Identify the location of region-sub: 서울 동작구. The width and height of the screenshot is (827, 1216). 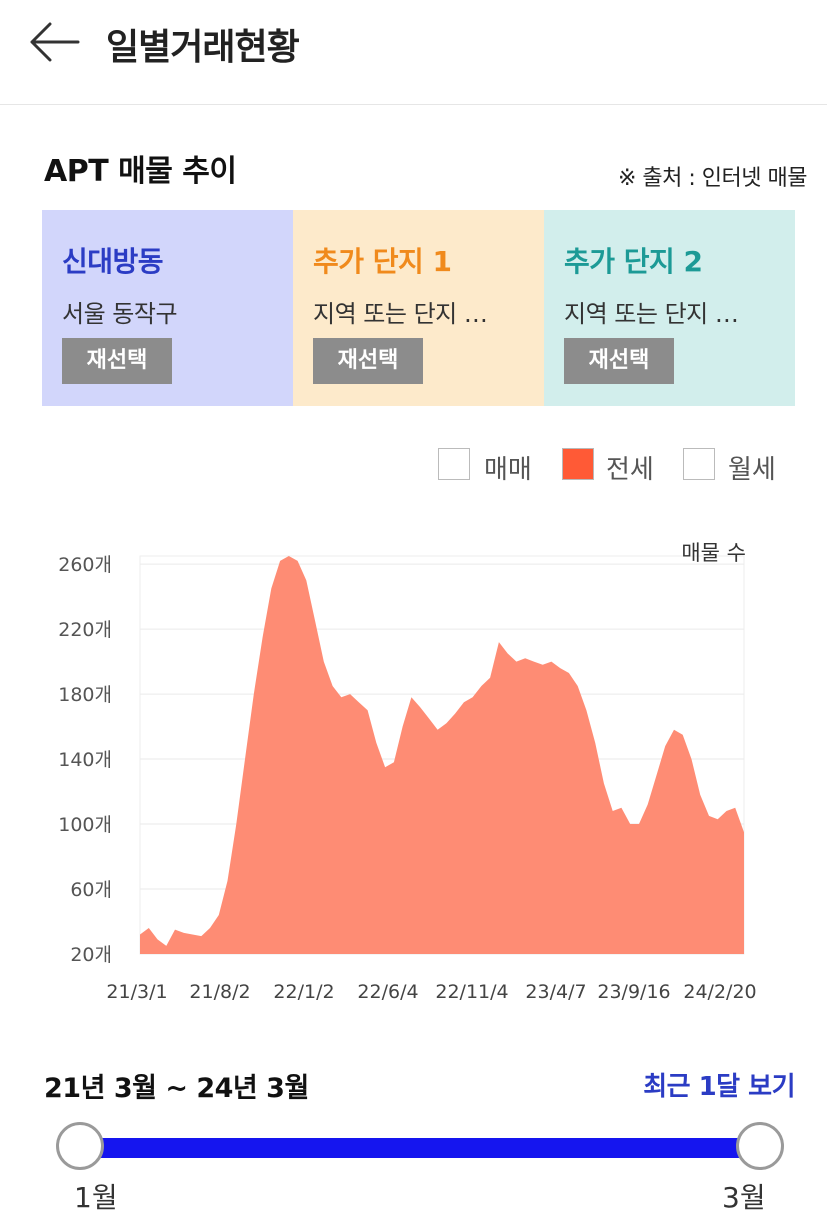
(120, 314).